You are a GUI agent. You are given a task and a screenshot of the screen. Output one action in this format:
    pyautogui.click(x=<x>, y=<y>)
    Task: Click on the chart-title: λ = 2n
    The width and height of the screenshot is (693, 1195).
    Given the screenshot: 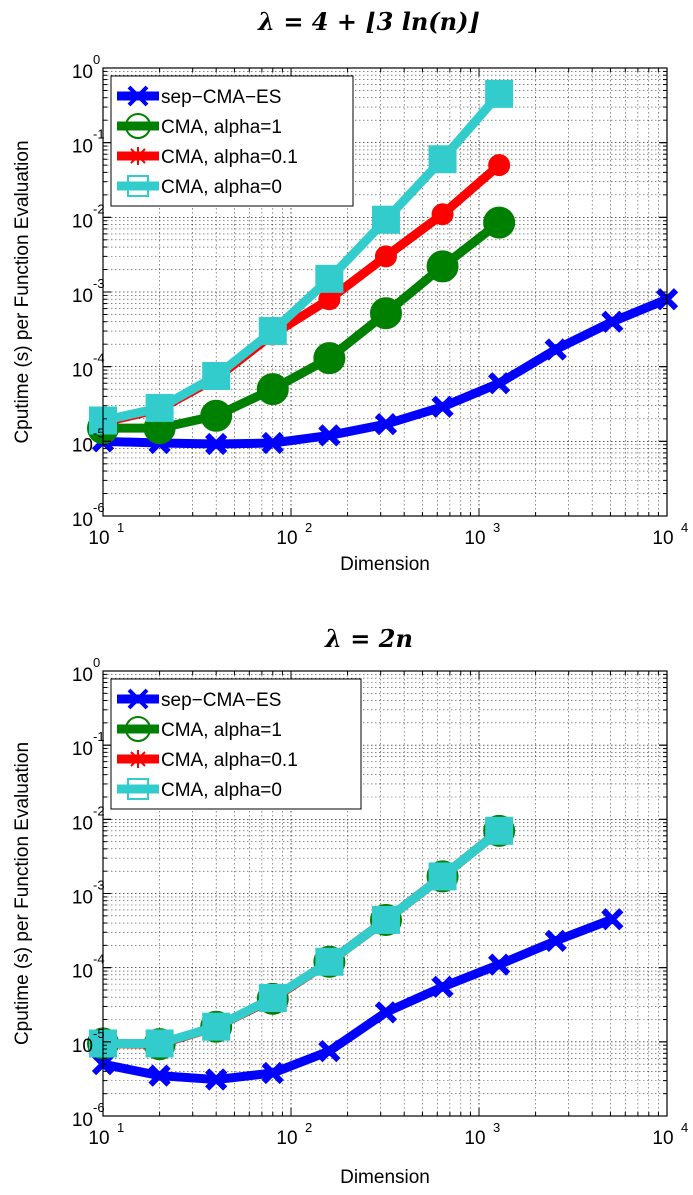 What is the action you would take?
    pyautogui.click(x=368, y=638)
    